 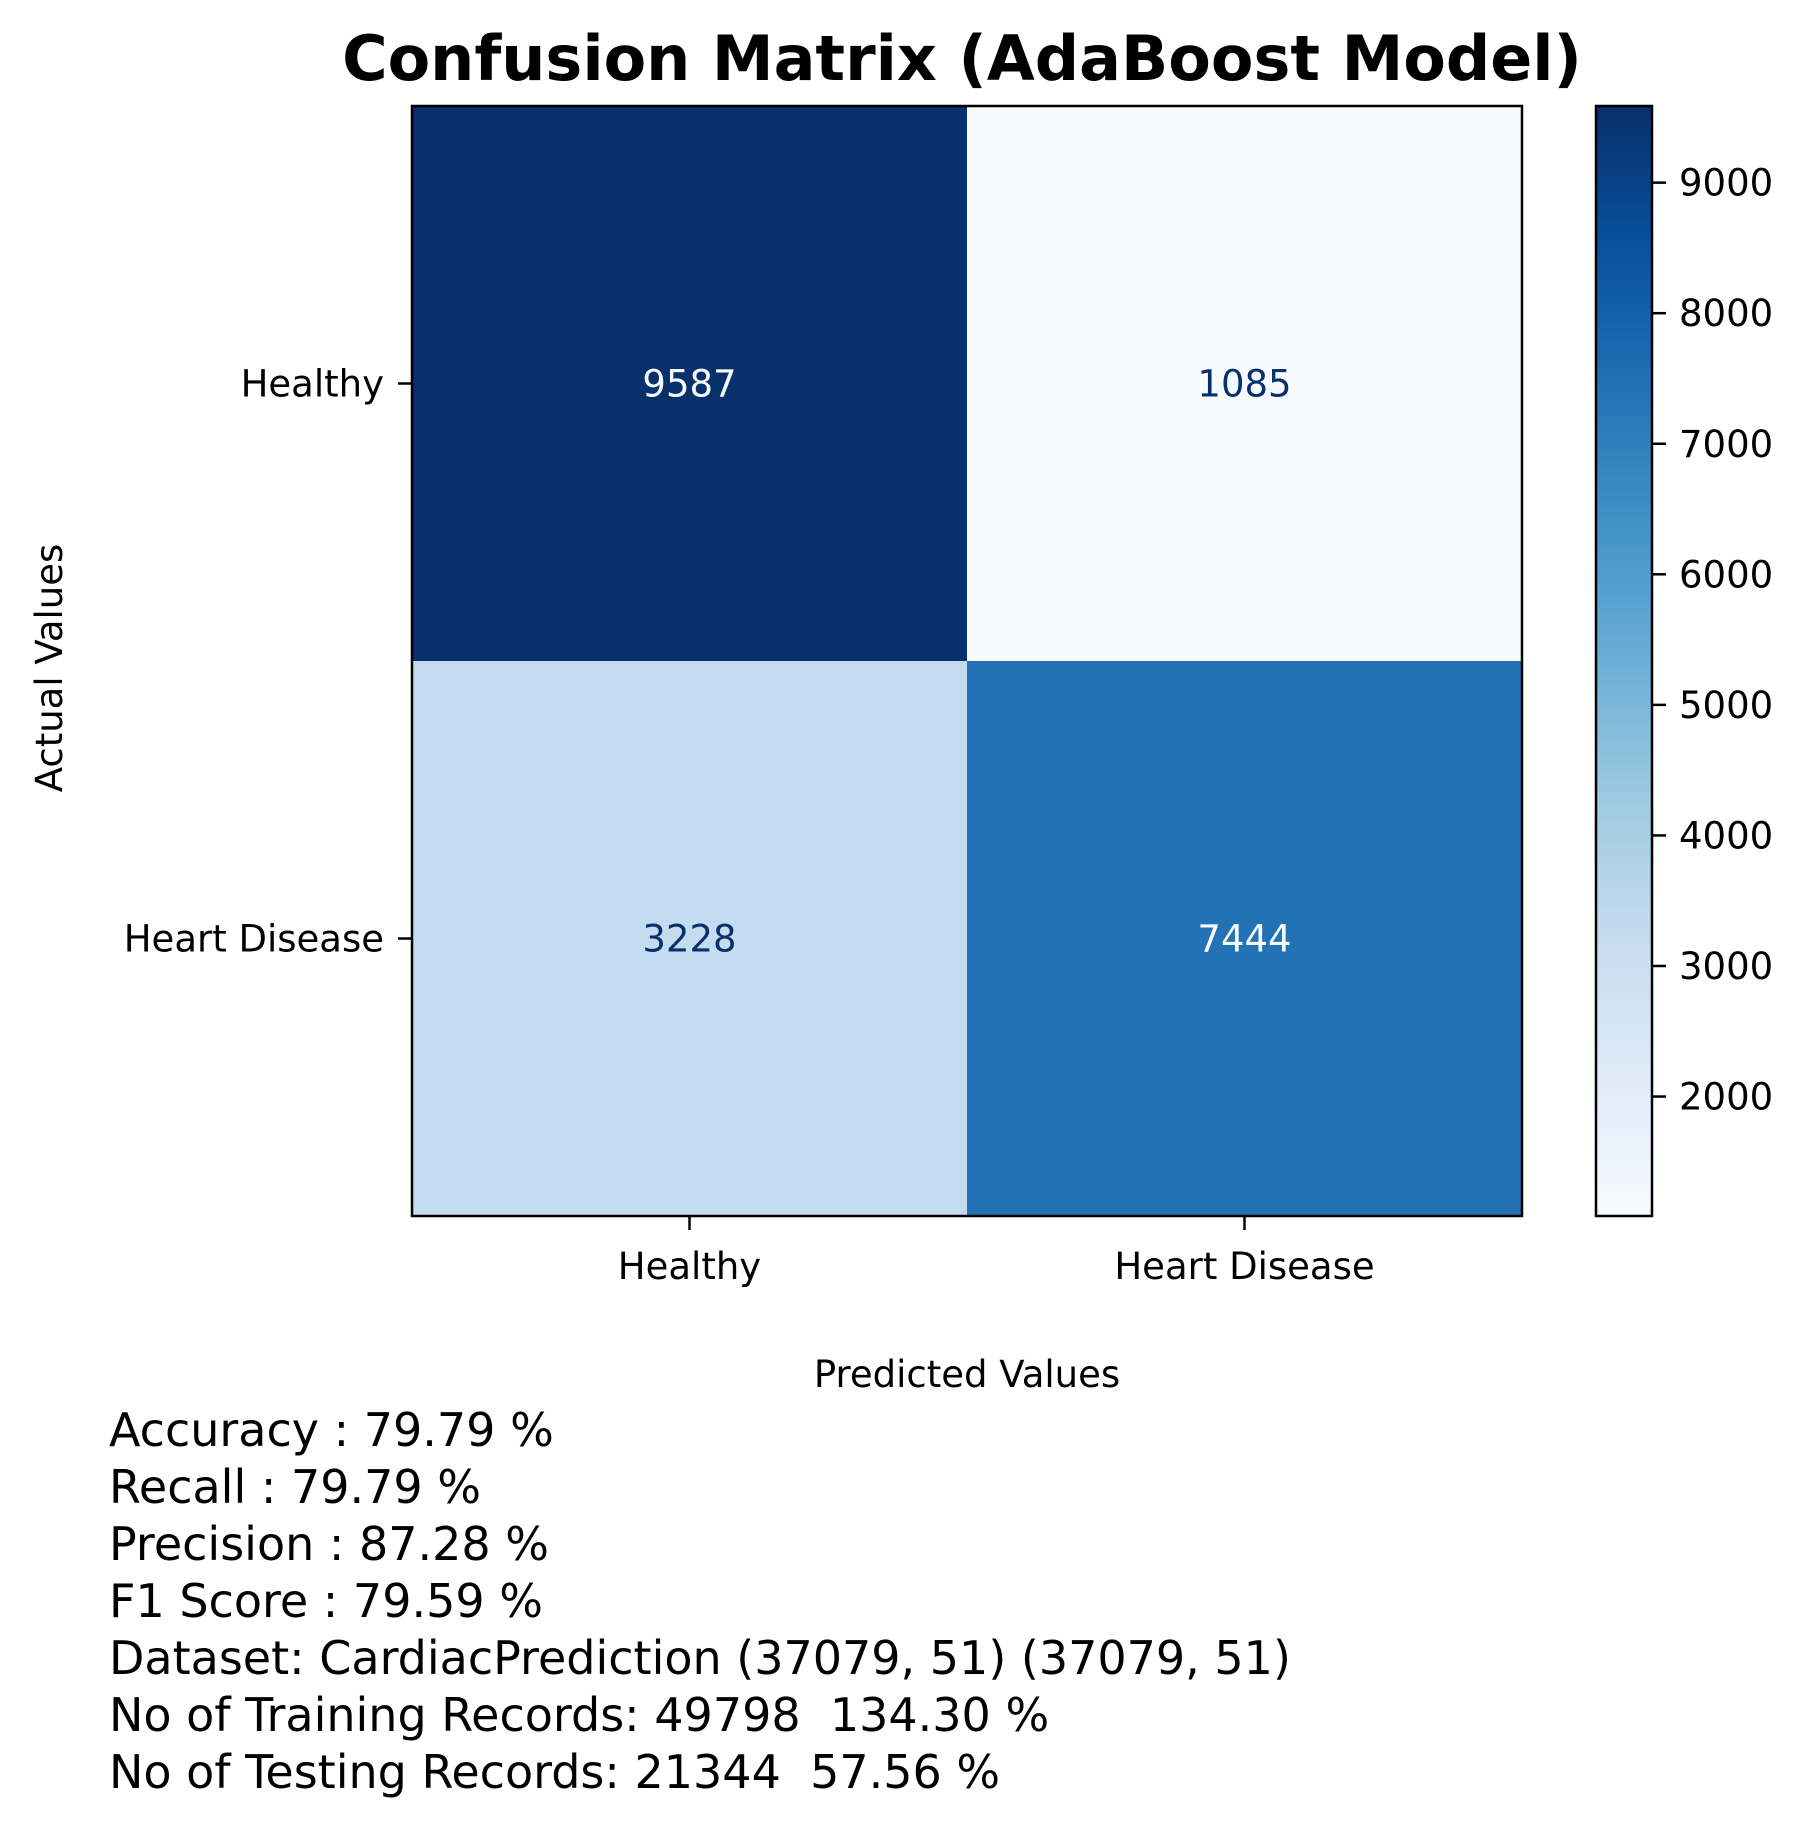 What do you see at coordinates (1726, 183) in the screenshot?
I see `colorbar-tick-label: 9000` at bounding box center [1726, 183].